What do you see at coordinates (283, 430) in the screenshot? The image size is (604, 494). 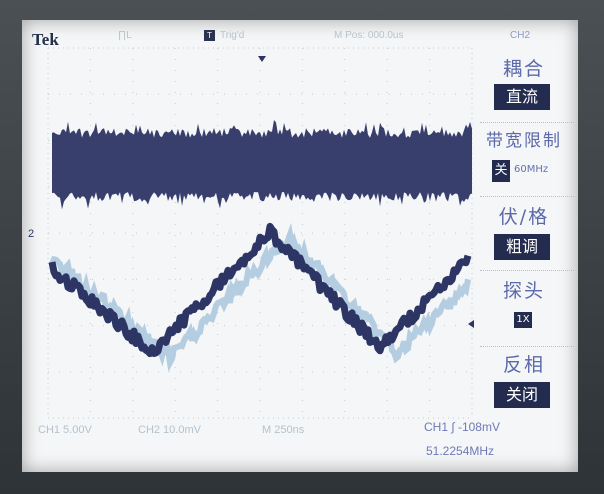 I see `timebase: M 250ns` at bounding box center [283, 430].